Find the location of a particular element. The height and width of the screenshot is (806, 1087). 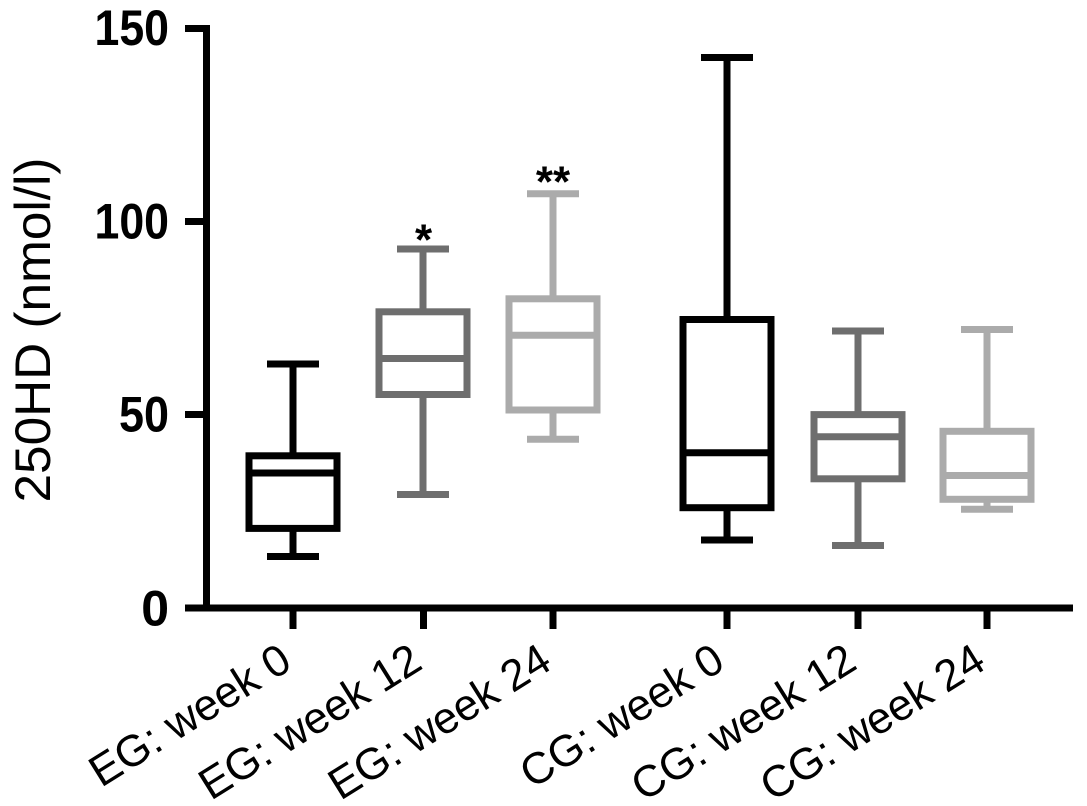

svg-text: 0 is located at coordinates (155, 609).